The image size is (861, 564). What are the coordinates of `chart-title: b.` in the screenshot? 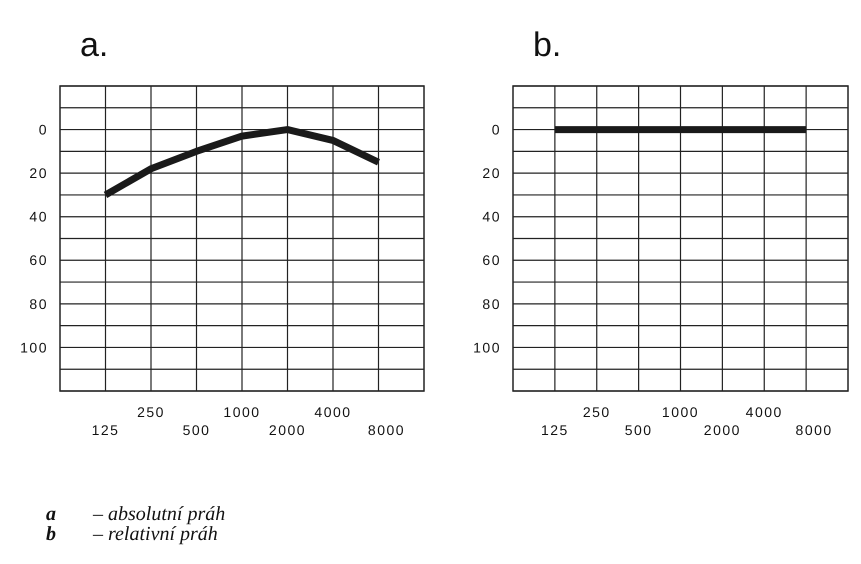 It's located at (547, 45).